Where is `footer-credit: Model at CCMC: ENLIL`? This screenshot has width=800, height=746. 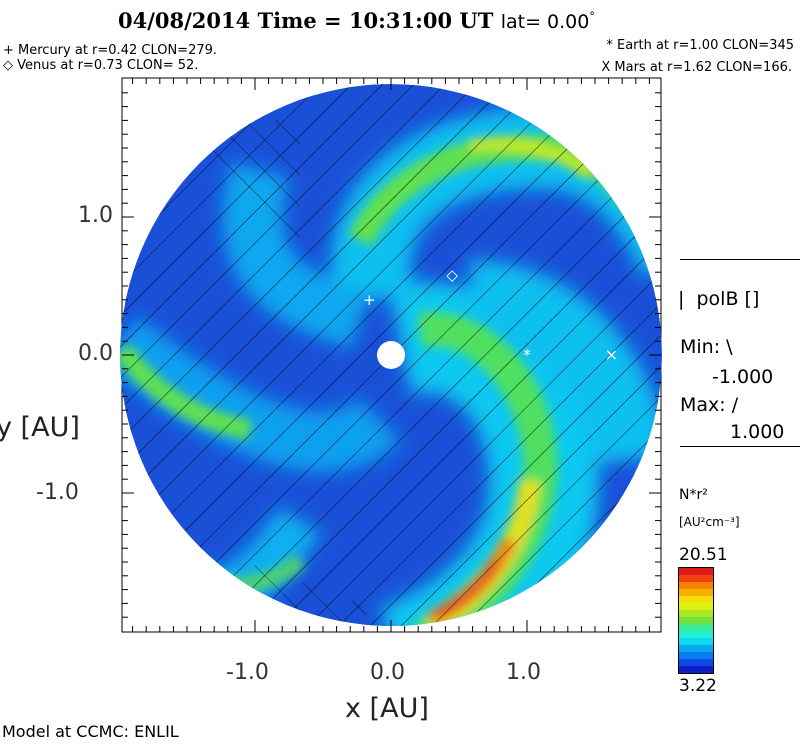 footer-credit: Model at CCMC: ENLIL is located at coordinates (90, 731).